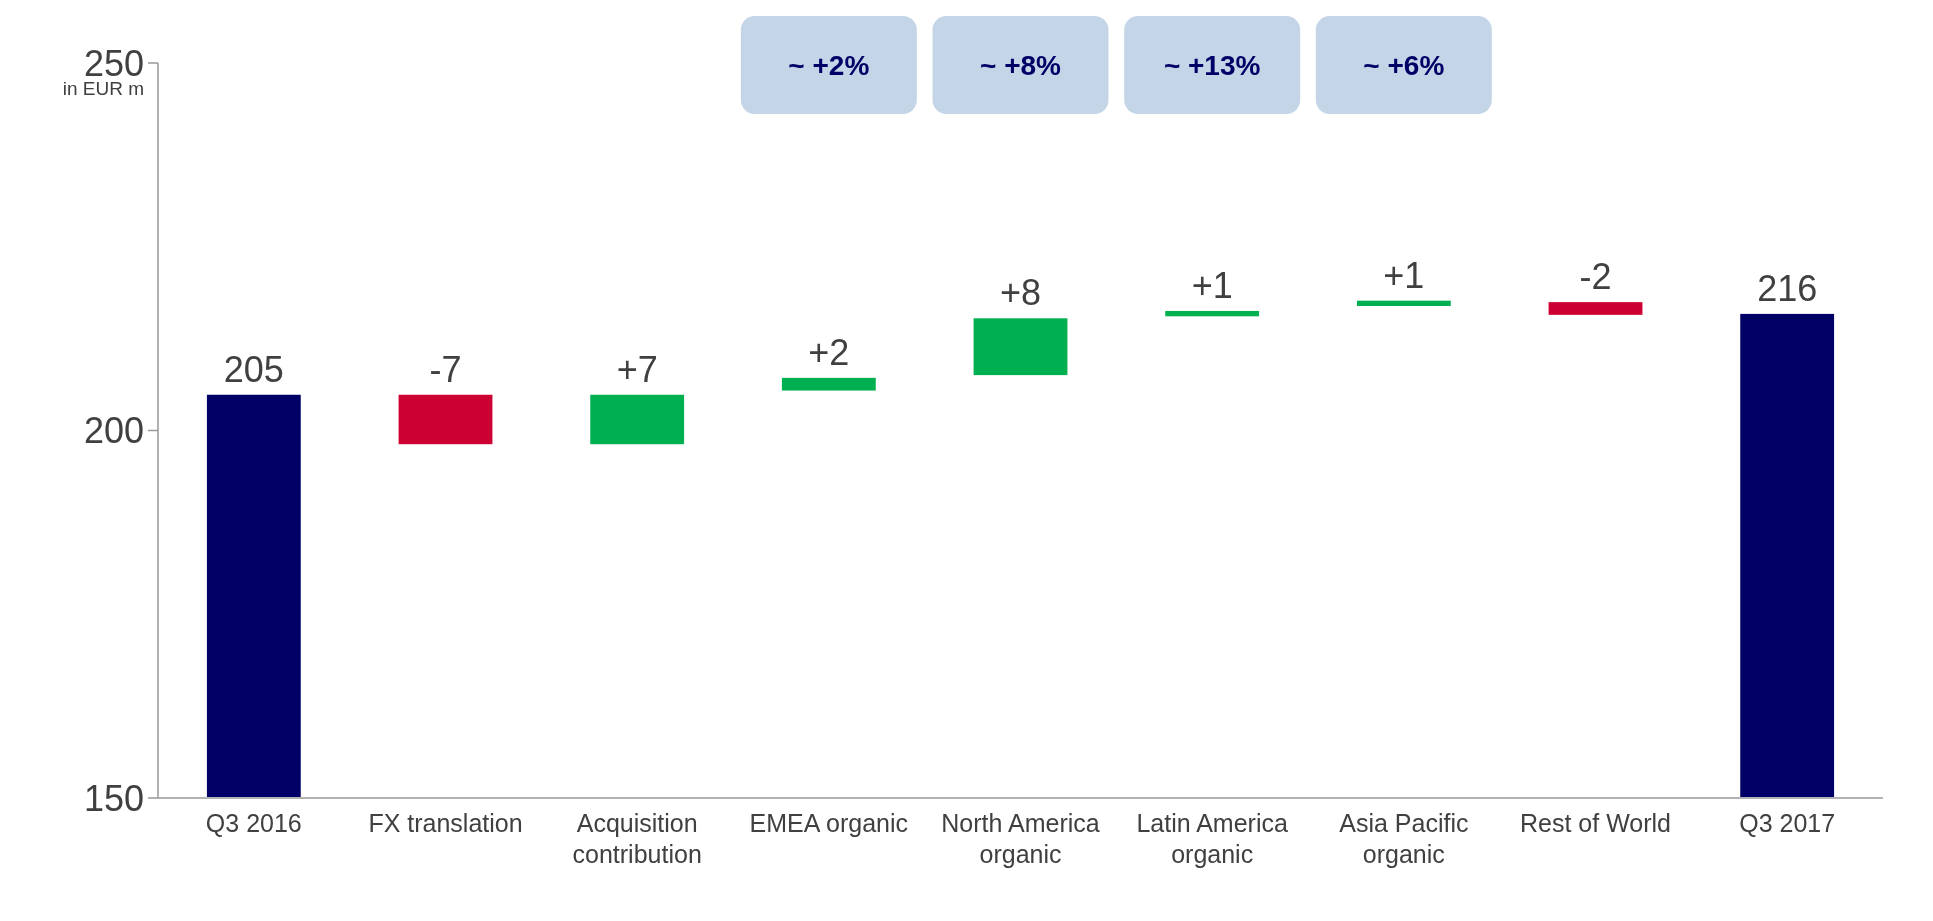 The image size is (1933, 921). What do you see at coordinates (1212, 838) in the screenshot?
I see `x-tick-label: Latin America organic` at bounding box center [1212, 838].